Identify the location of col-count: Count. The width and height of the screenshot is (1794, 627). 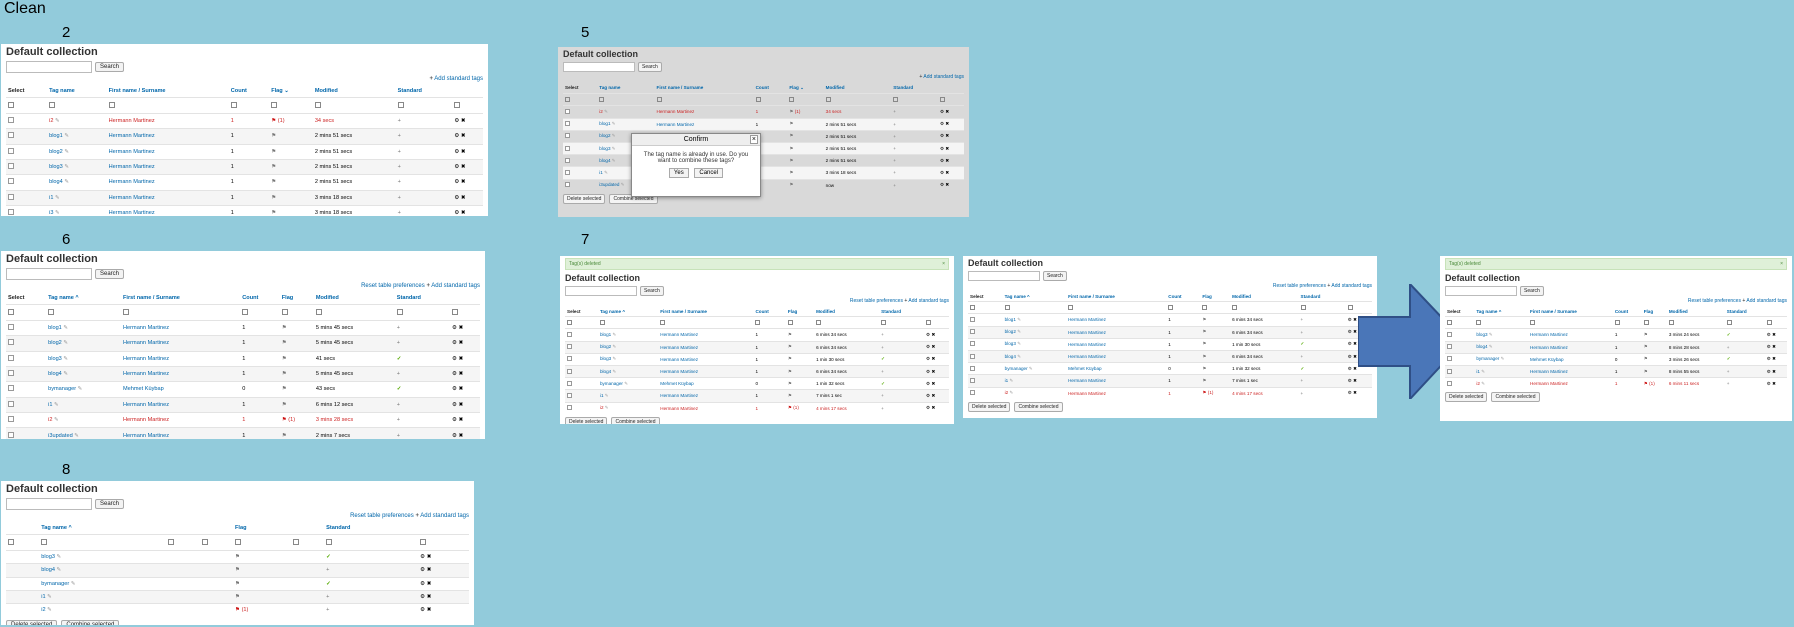
(1175, 296).